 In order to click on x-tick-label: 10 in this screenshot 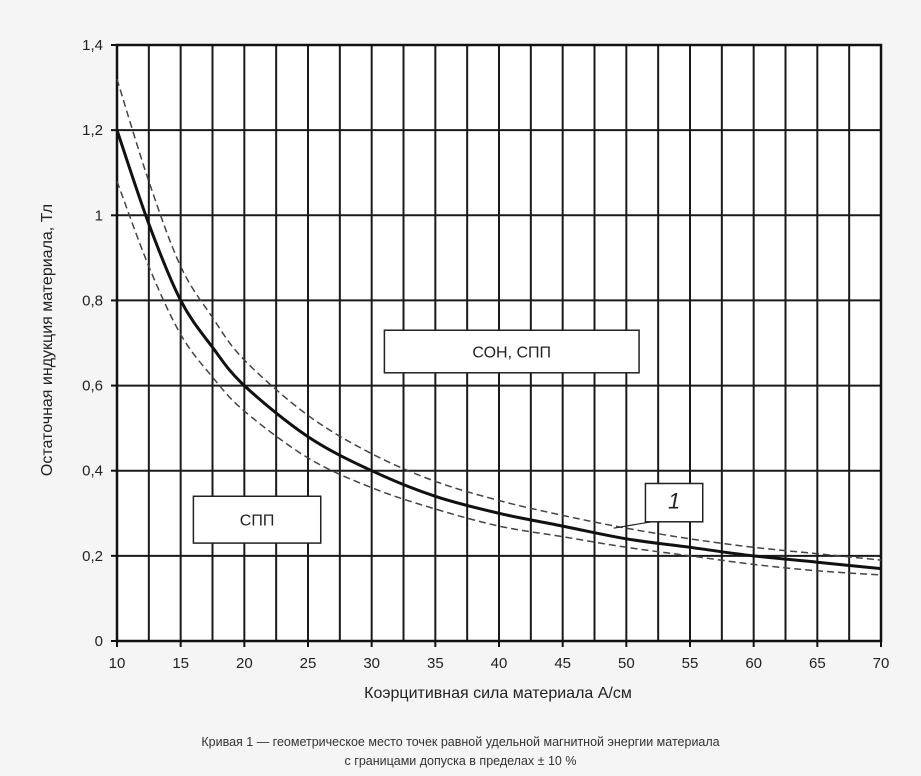, I will do `click(117, 663)`.